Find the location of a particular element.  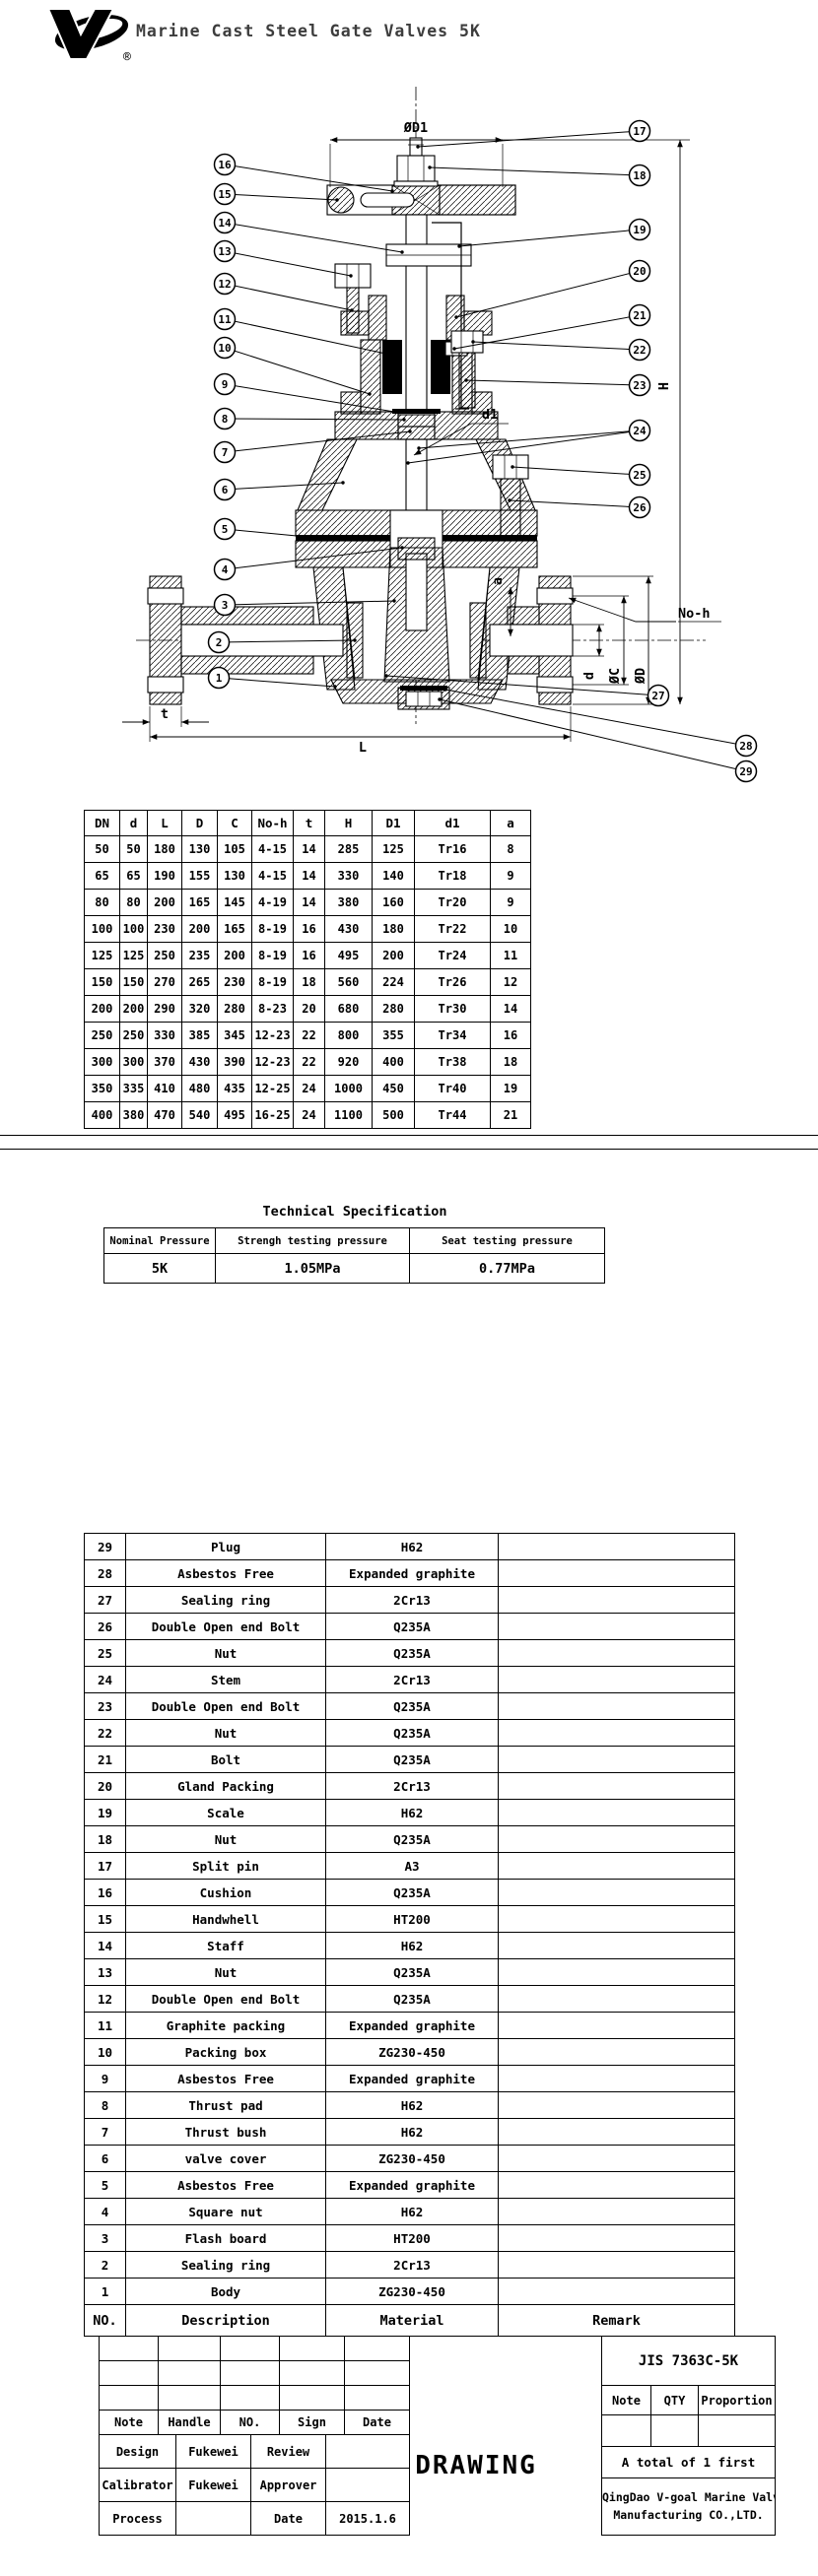

table-cell: 8-23 is located at coordinates (272, 1009).